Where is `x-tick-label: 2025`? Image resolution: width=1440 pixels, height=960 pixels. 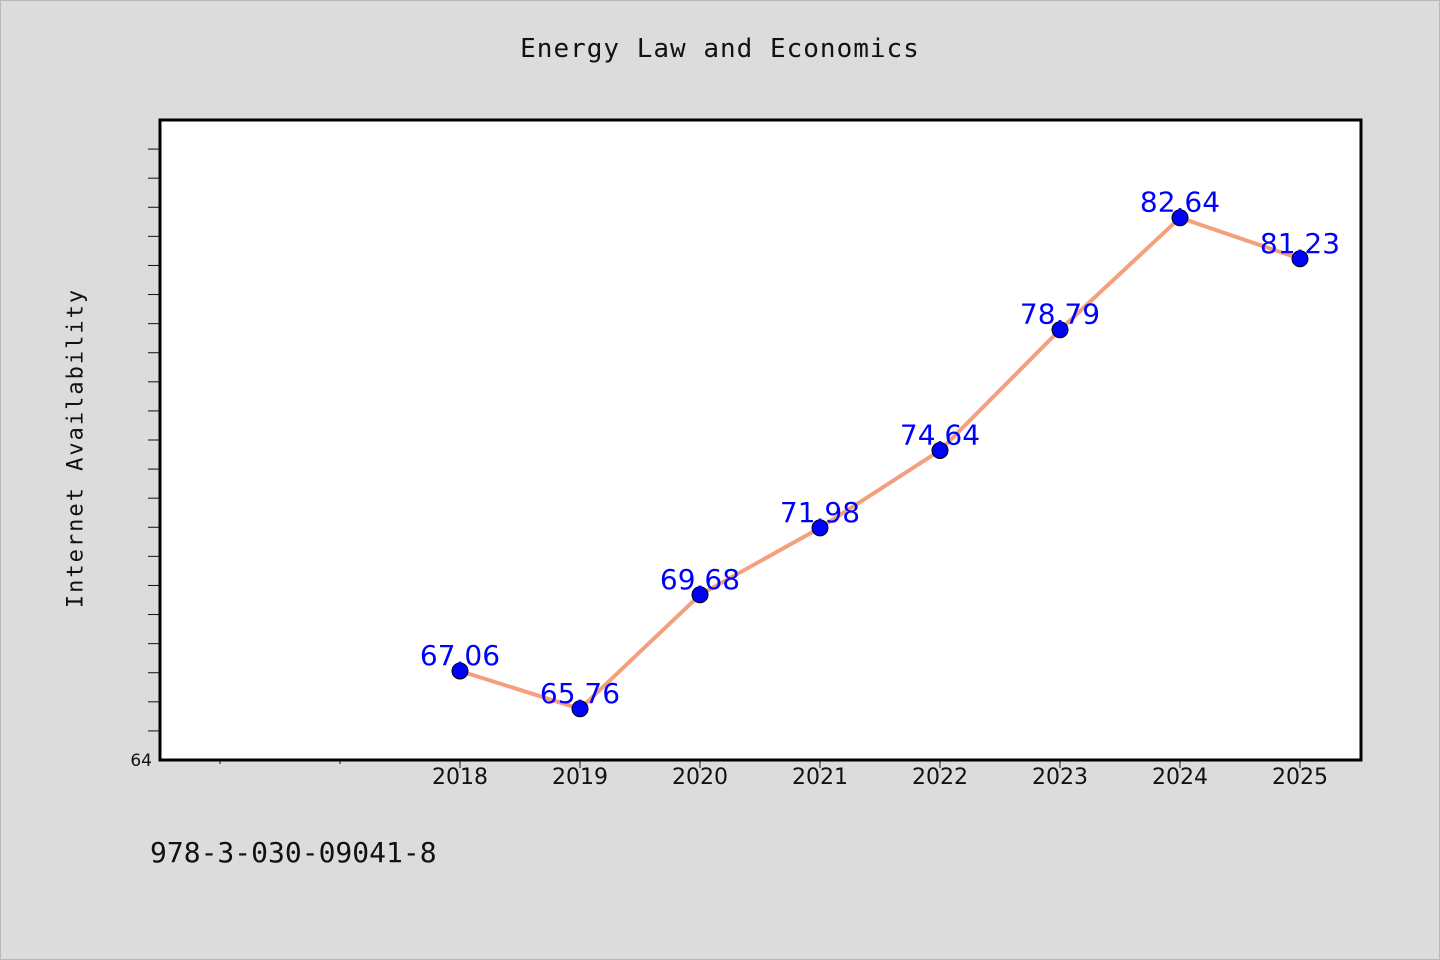 x-tick-label: 2025 is located at coordinates (1300, 777).